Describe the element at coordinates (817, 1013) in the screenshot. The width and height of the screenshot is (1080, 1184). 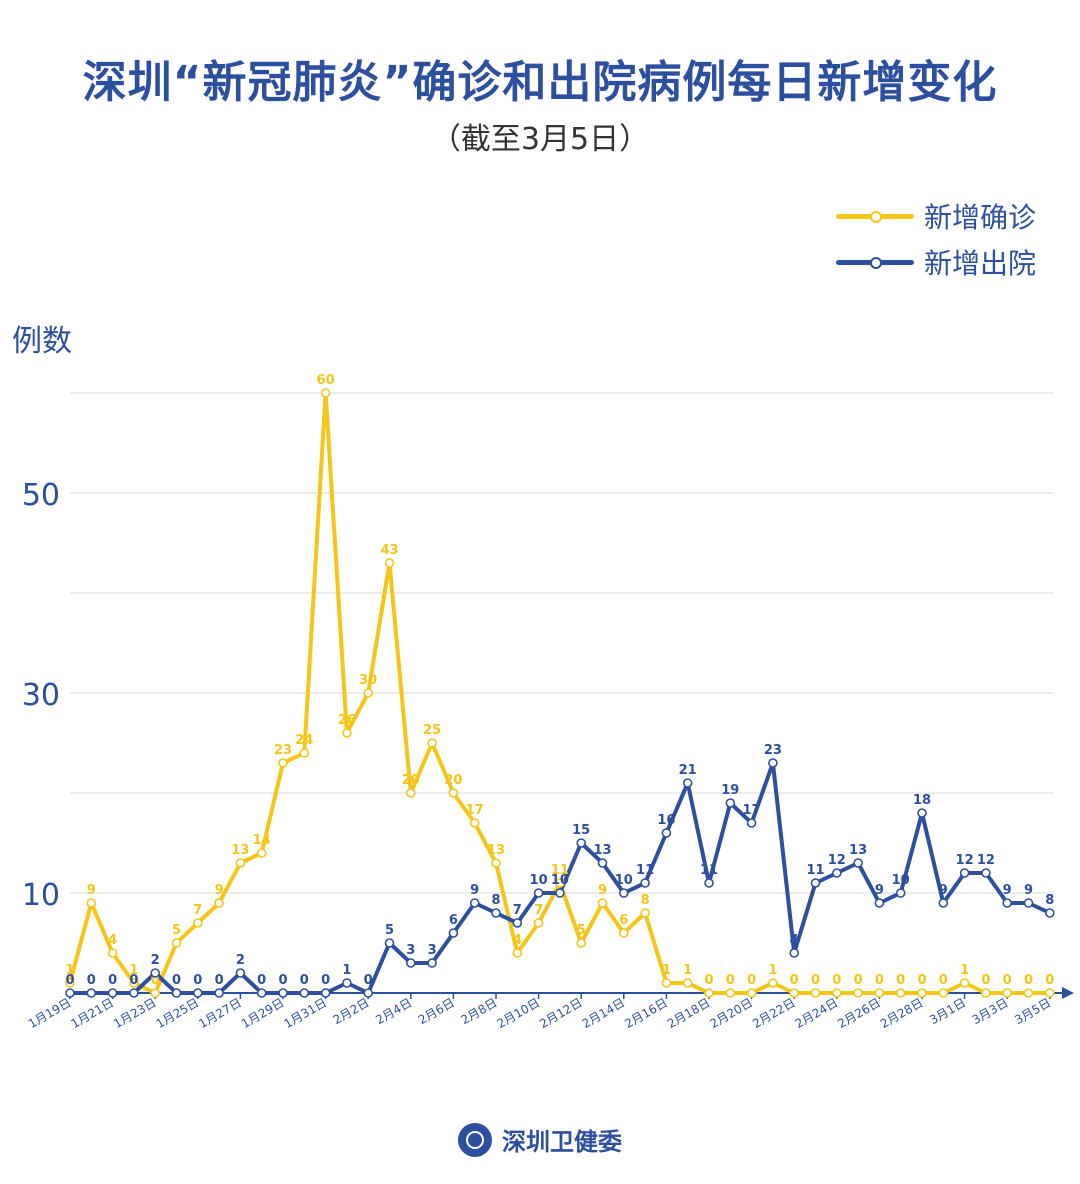
I see `x-tick-label: 2月24日` at that location.